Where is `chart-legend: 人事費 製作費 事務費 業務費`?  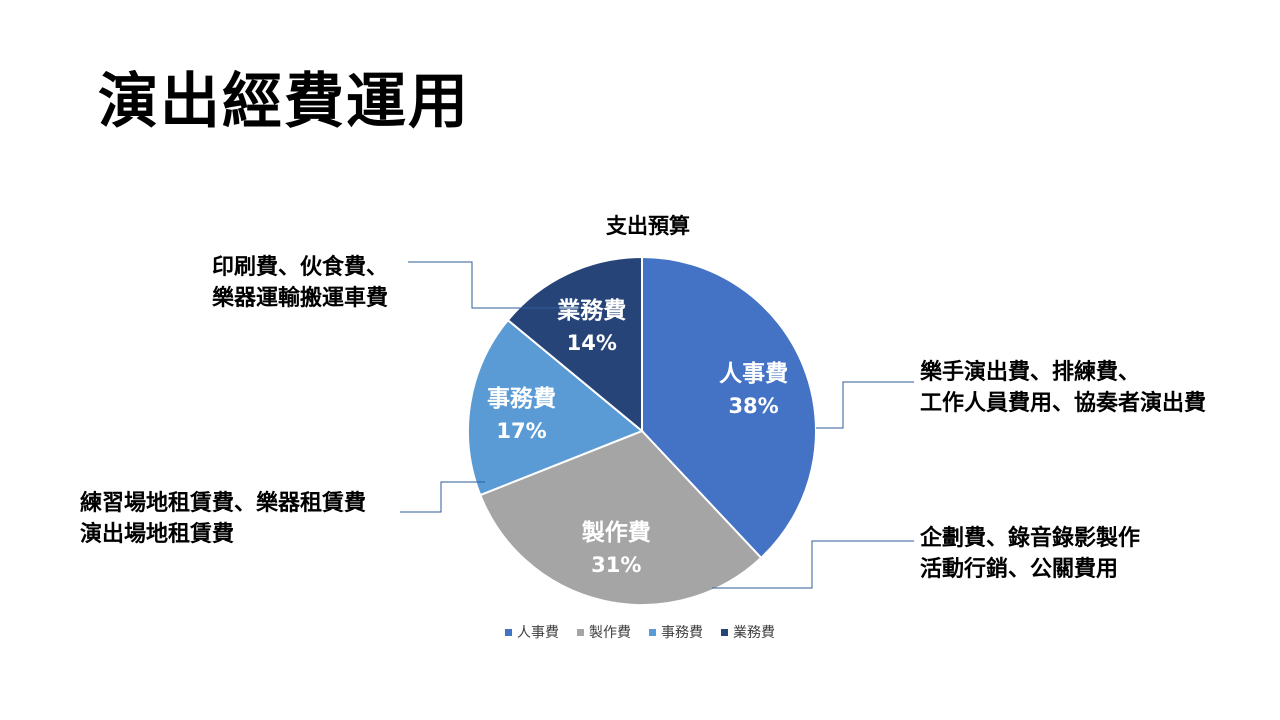 chart-legend: 人事費 製作費 事務費 業務費 is located at coordinates (640, 632).